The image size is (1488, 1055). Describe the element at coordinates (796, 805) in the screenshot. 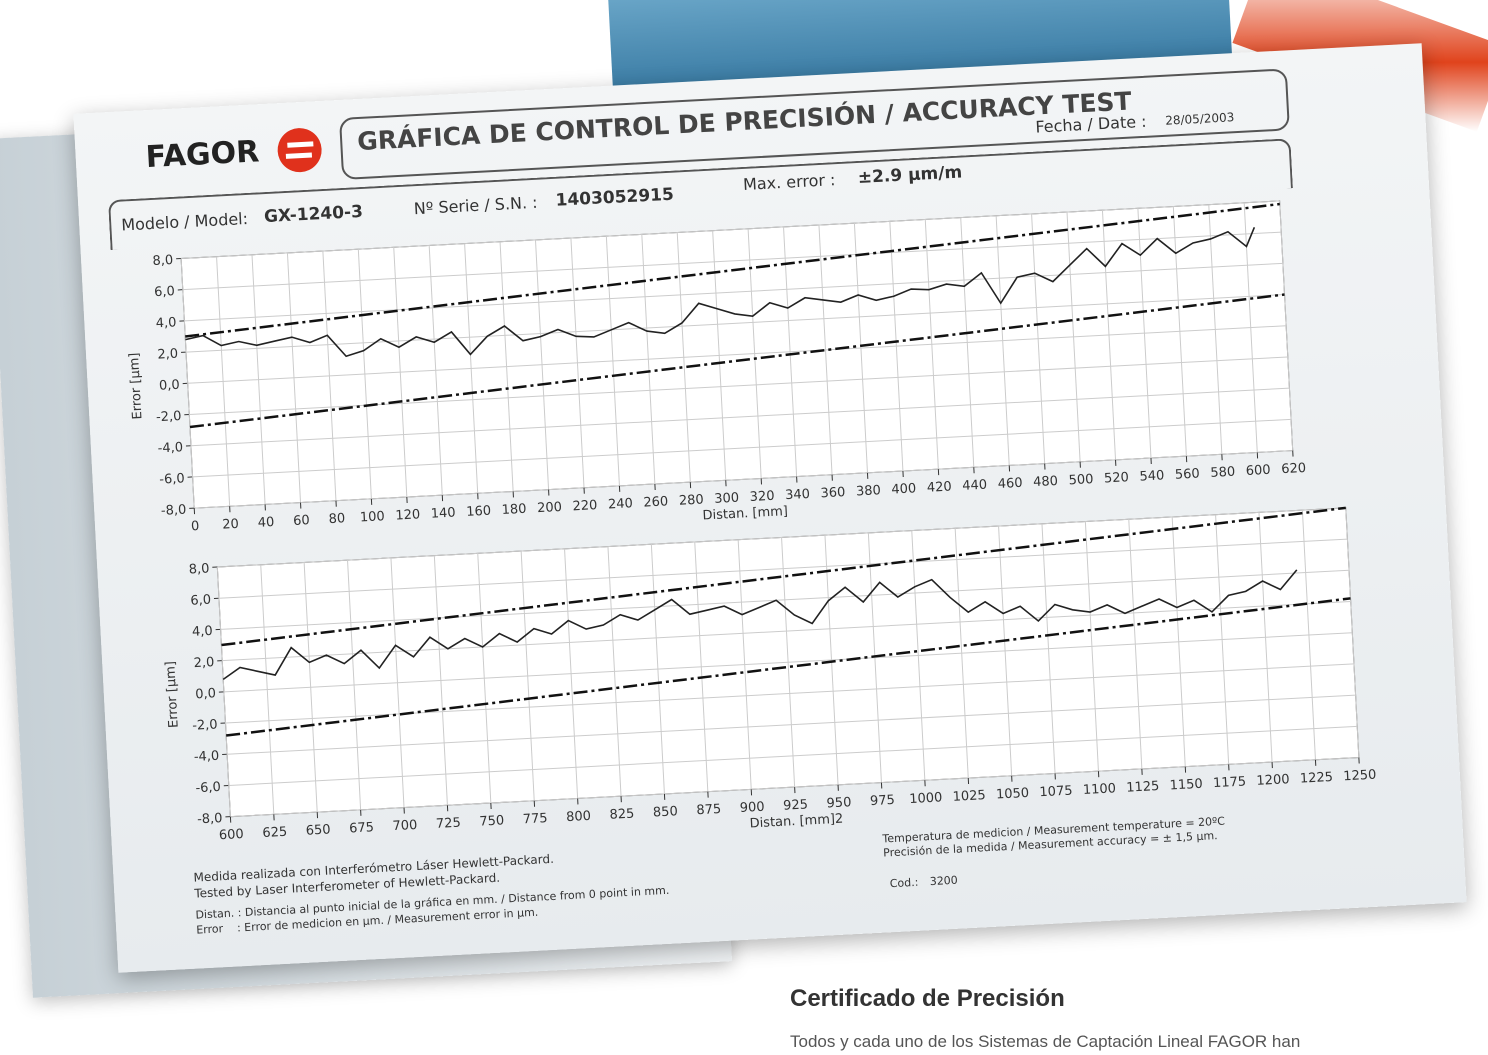

I see `x-tick-label: 925` at that location.